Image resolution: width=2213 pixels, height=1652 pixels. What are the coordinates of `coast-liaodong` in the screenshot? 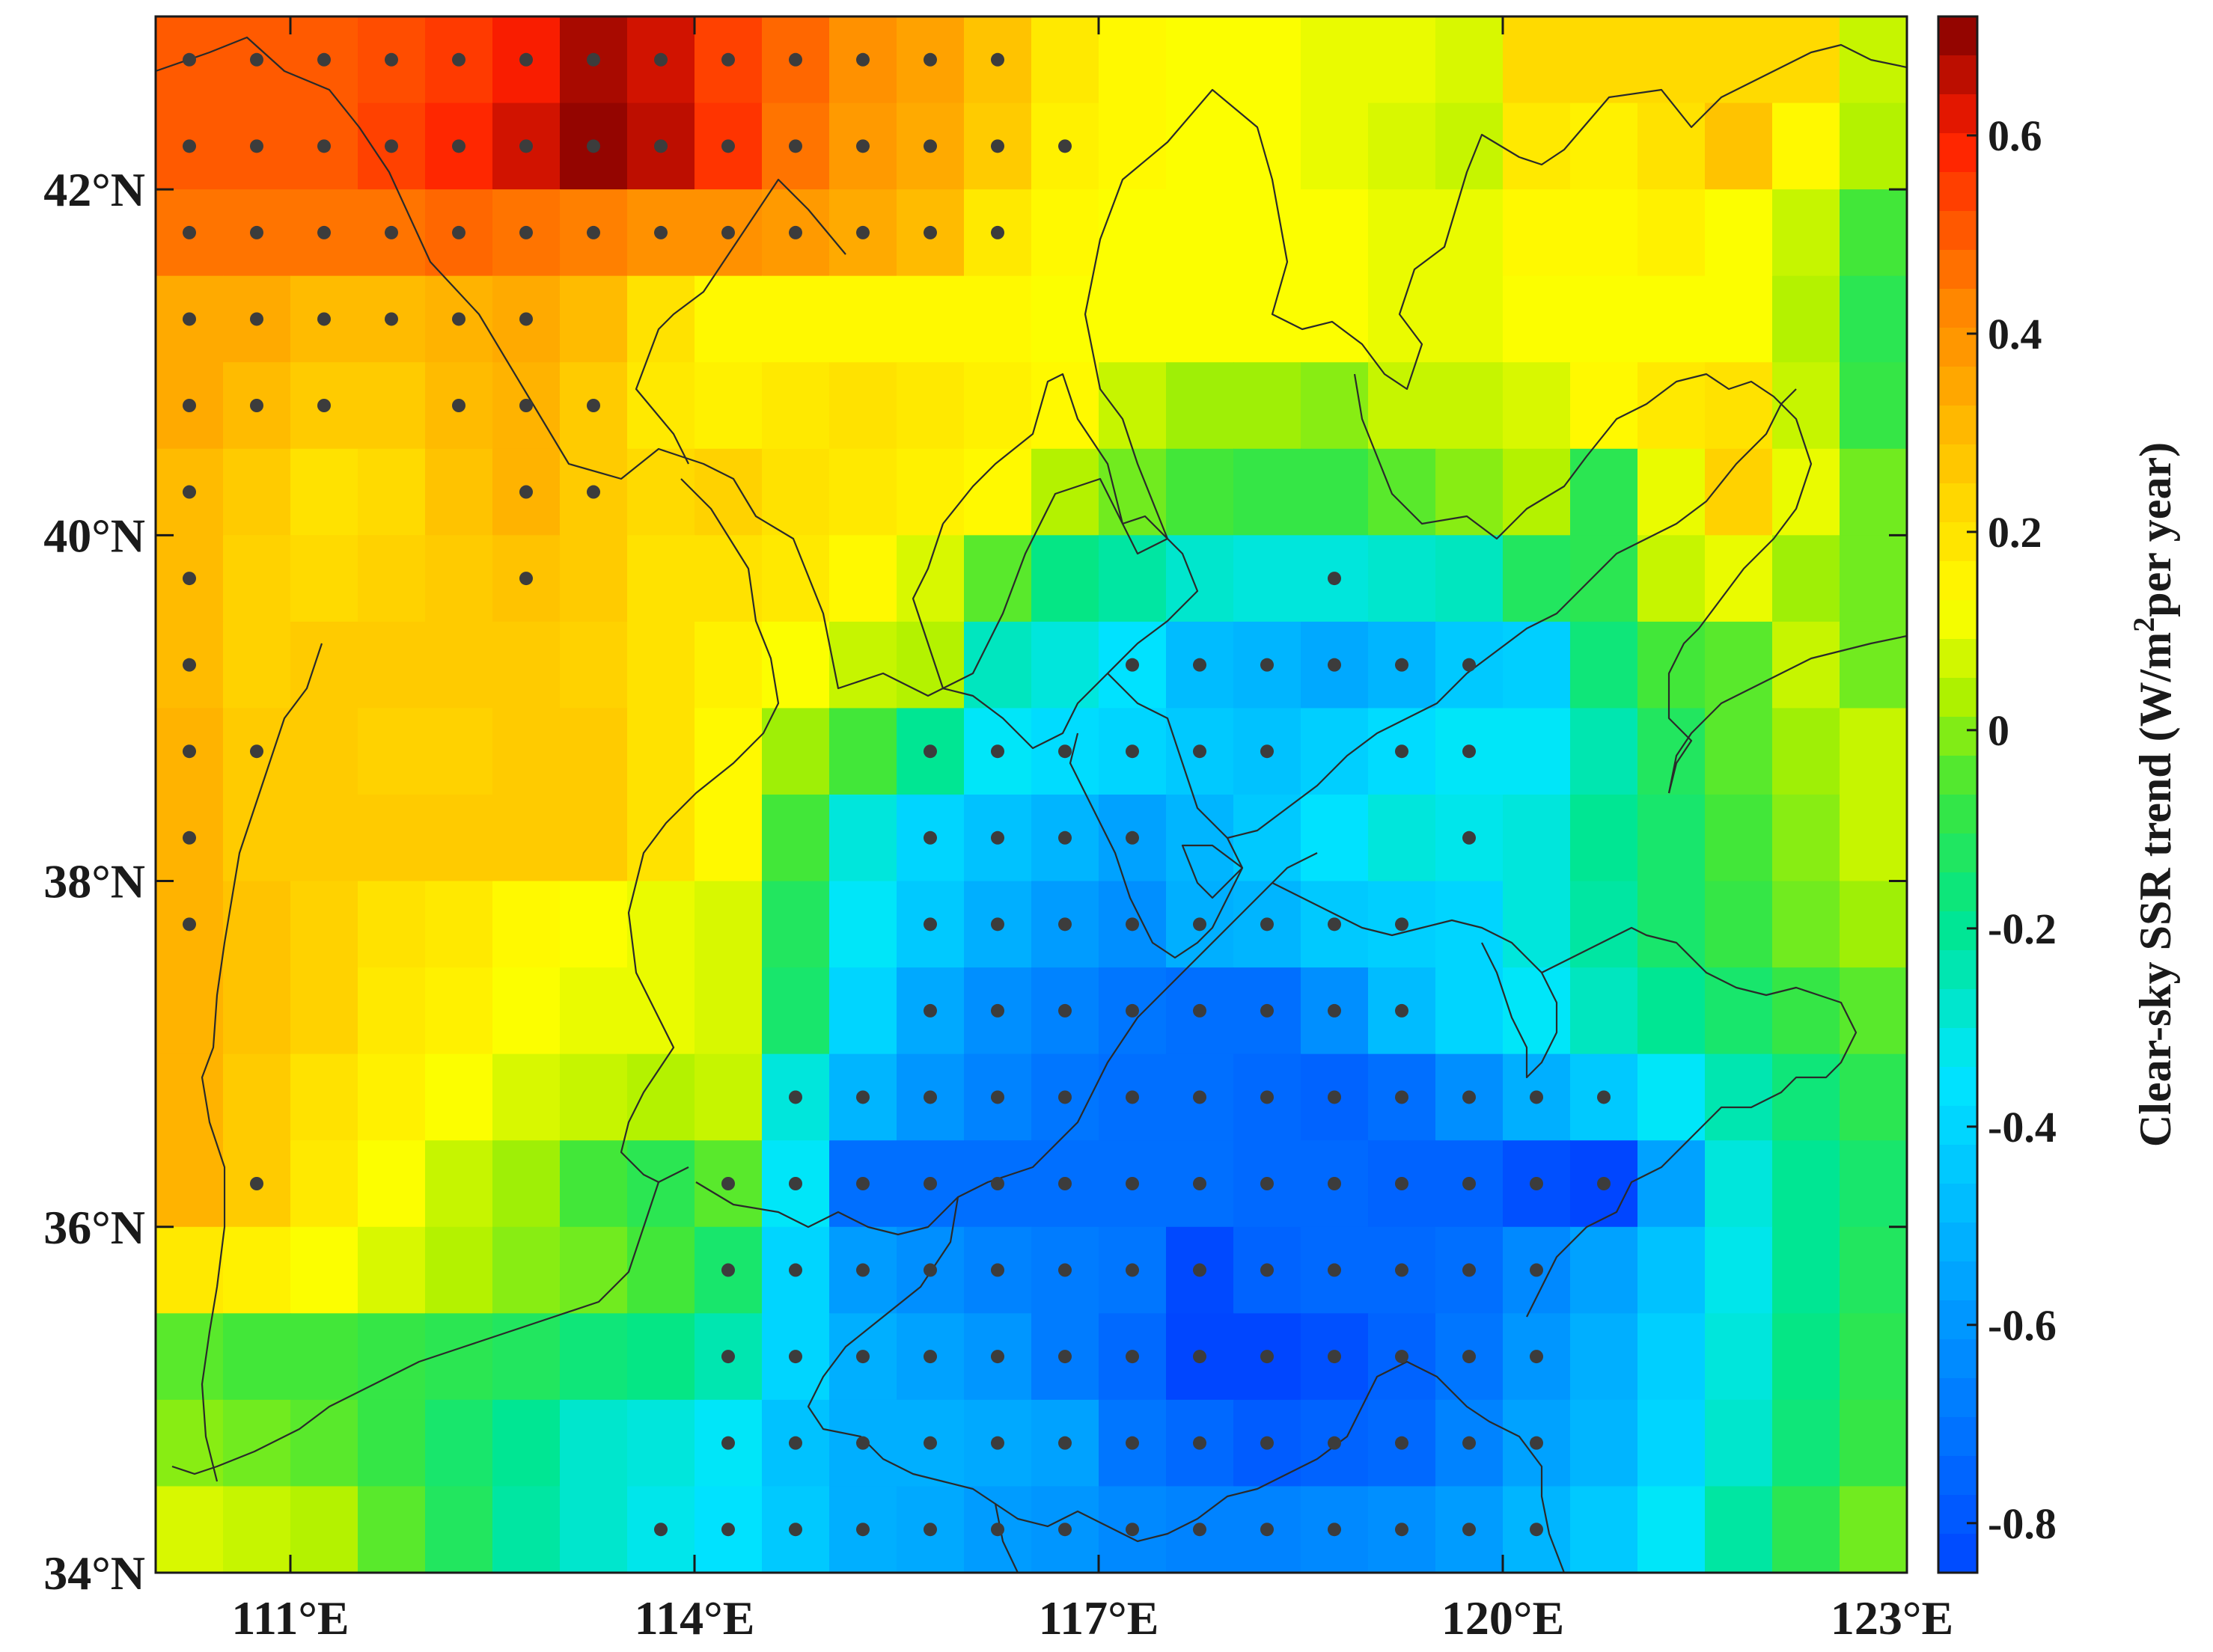 It's located at (1787, 714).